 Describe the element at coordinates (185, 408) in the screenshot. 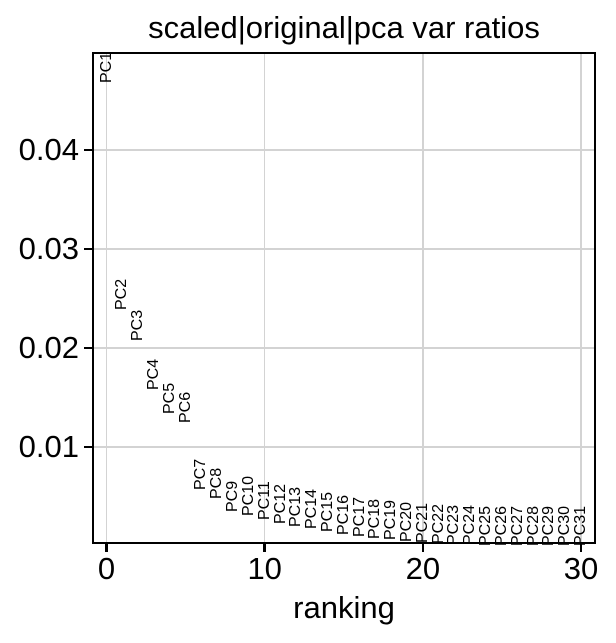

I see `data-point-label-pc6: PC6` at that location.